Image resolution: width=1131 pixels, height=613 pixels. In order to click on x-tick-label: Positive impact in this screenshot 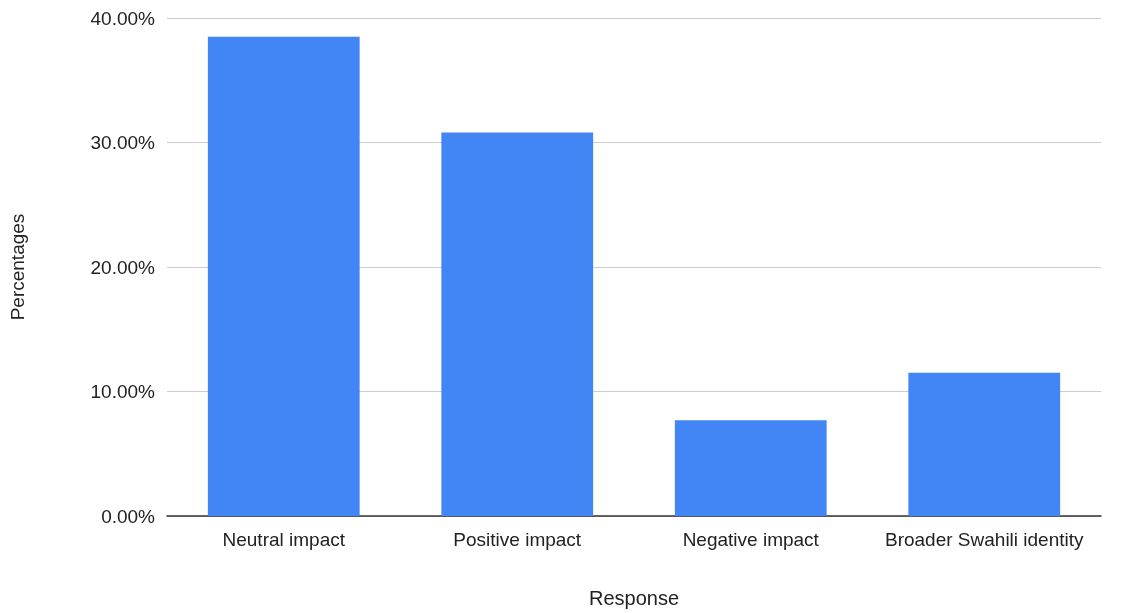, I will do `click(517, 539)`.